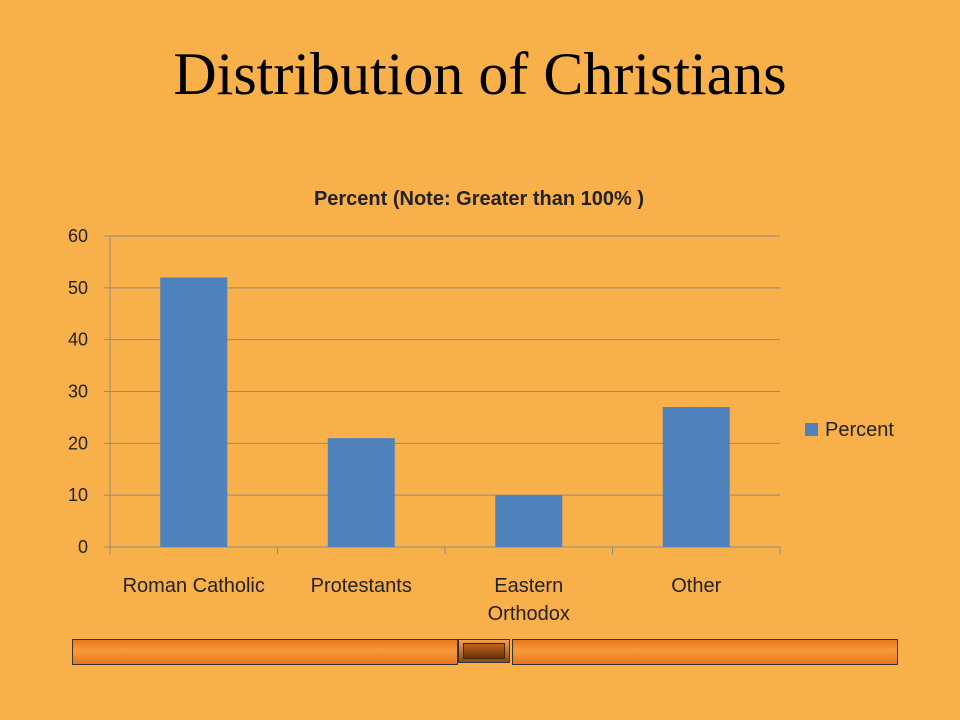 The height and width of the screenshot is (720, 960). I want to click on bar-protestants, so click(361, 492).